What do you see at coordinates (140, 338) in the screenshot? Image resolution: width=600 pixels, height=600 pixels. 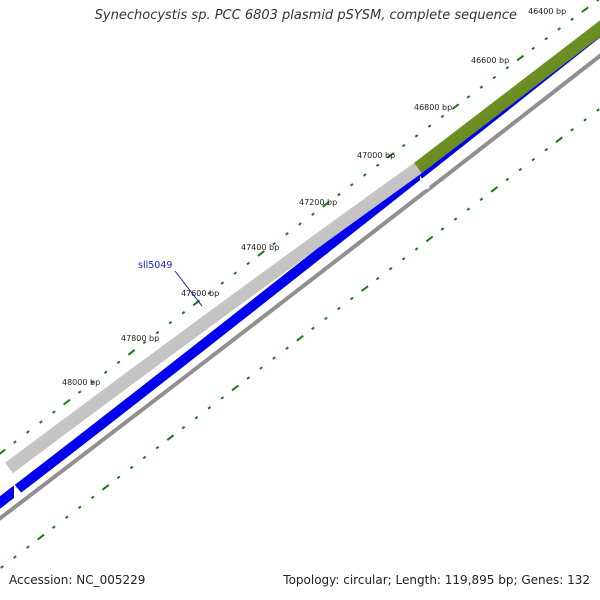 I see `tick-label: 47800 bp` at bounding box center [140, 338].